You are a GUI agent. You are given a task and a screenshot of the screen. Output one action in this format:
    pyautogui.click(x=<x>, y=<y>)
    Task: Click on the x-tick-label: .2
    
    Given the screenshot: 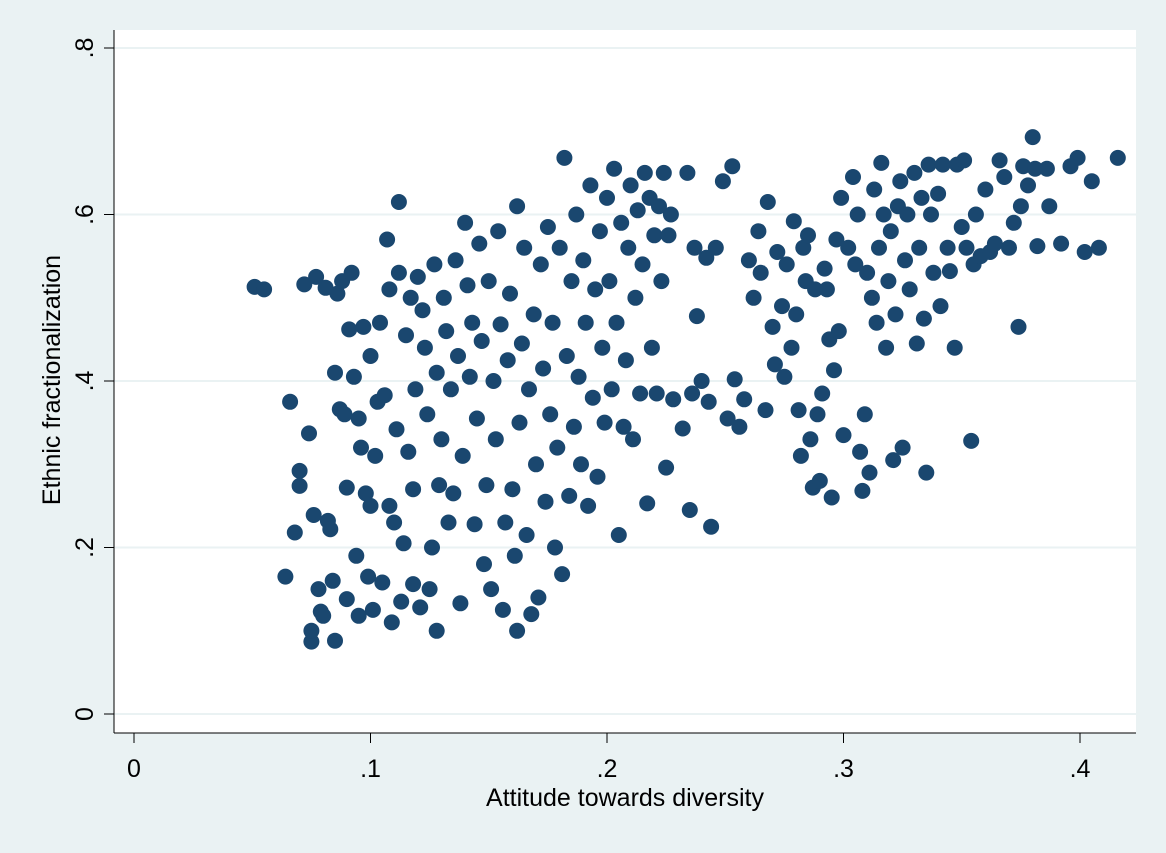 What is the action you would take?
    pyautogui.click(x=607, y=769)
    